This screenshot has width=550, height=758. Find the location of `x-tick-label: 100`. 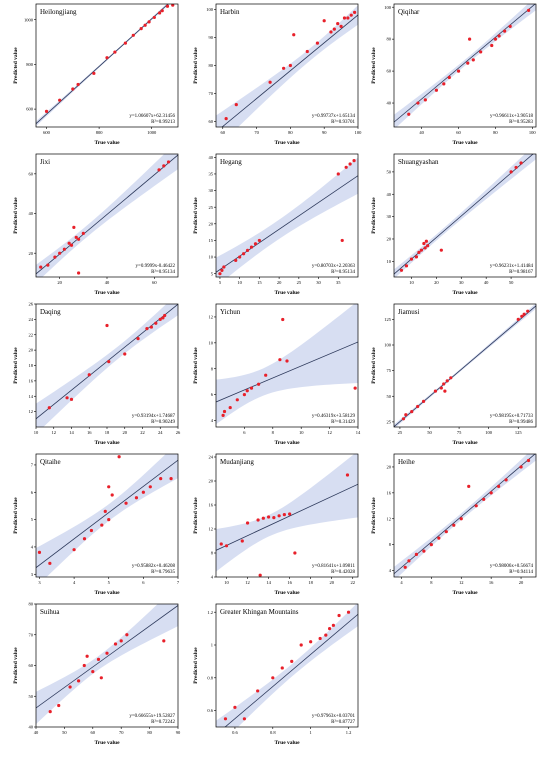

x-tick-label: 100 is located at coordinates (489, 432).